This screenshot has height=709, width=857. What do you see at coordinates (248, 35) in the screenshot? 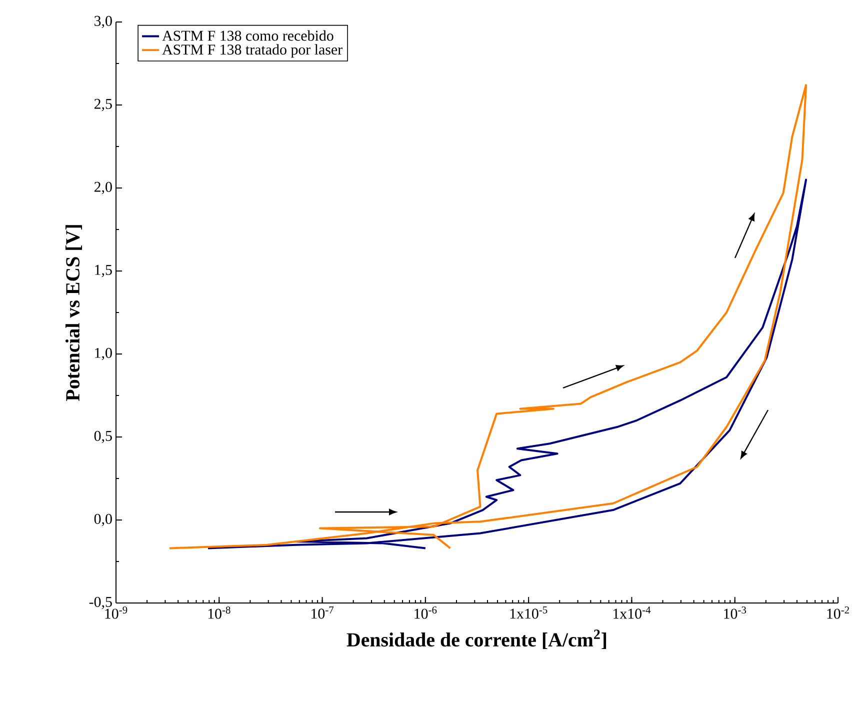
I see `legend-label: ASTM F 138 como recebido` at bounding box center [248, 35].